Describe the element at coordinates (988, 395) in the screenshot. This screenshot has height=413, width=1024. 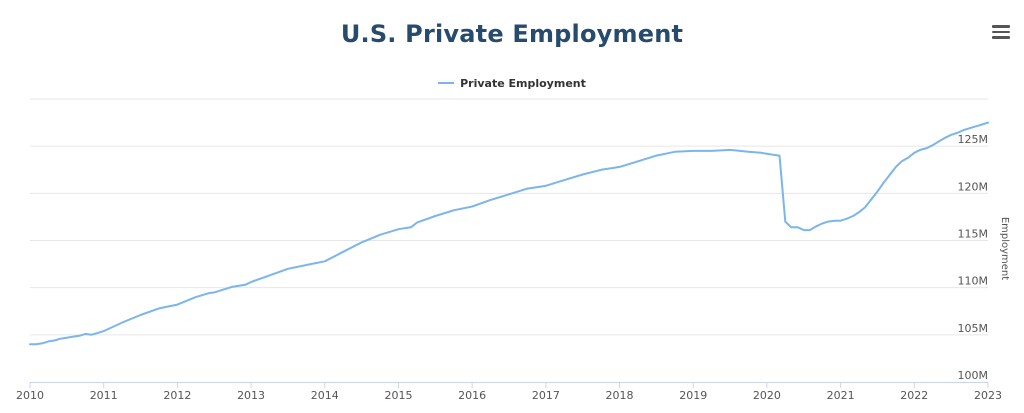
I see `x-tick-label: 2023` at that location.